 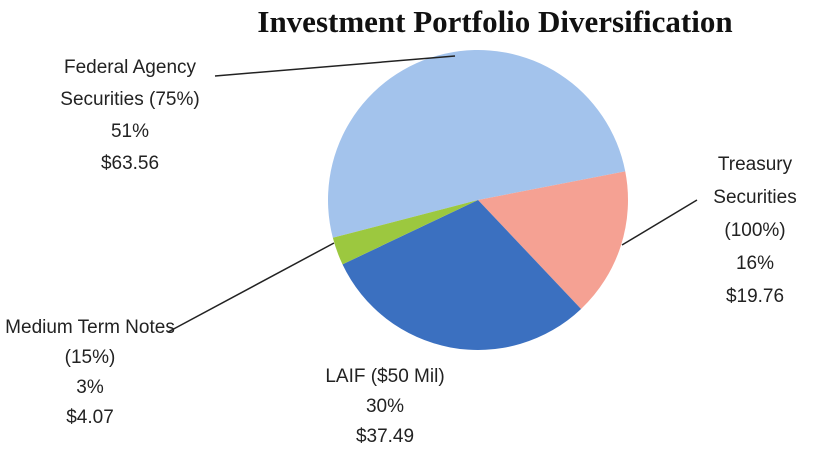 I want to click on percent-label: 16%, so click(x=755, y=263).